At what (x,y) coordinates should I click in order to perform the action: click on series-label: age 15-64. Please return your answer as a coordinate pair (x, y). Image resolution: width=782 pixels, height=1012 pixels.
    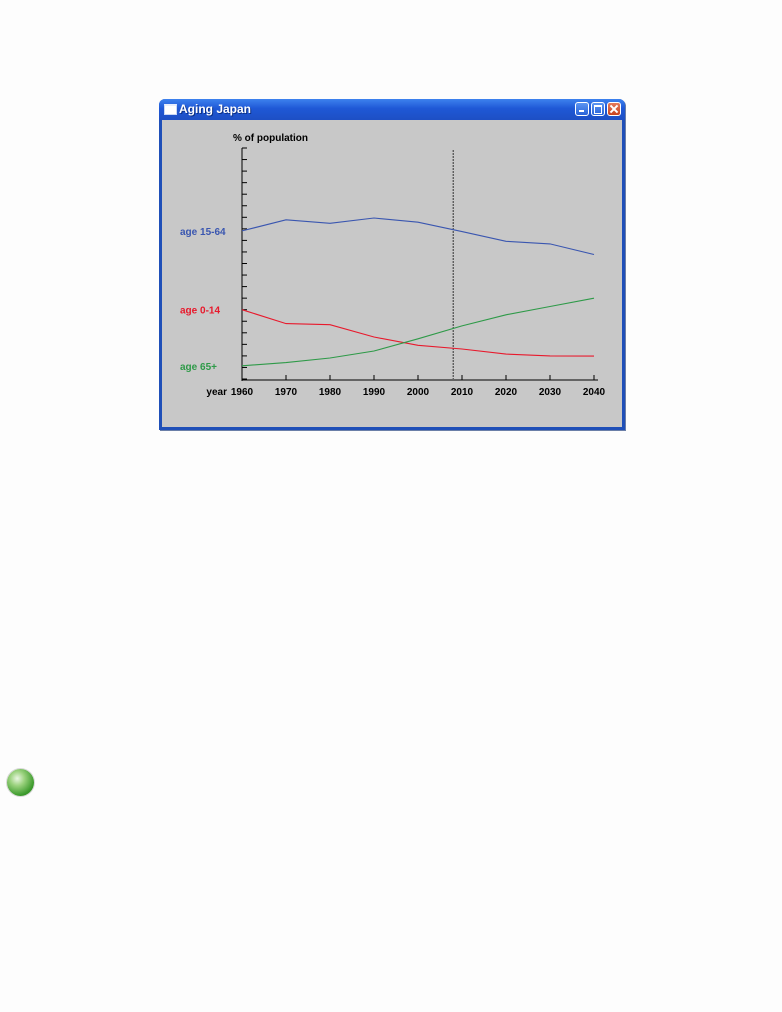
    Looking at the image, I should click on (203, 232).